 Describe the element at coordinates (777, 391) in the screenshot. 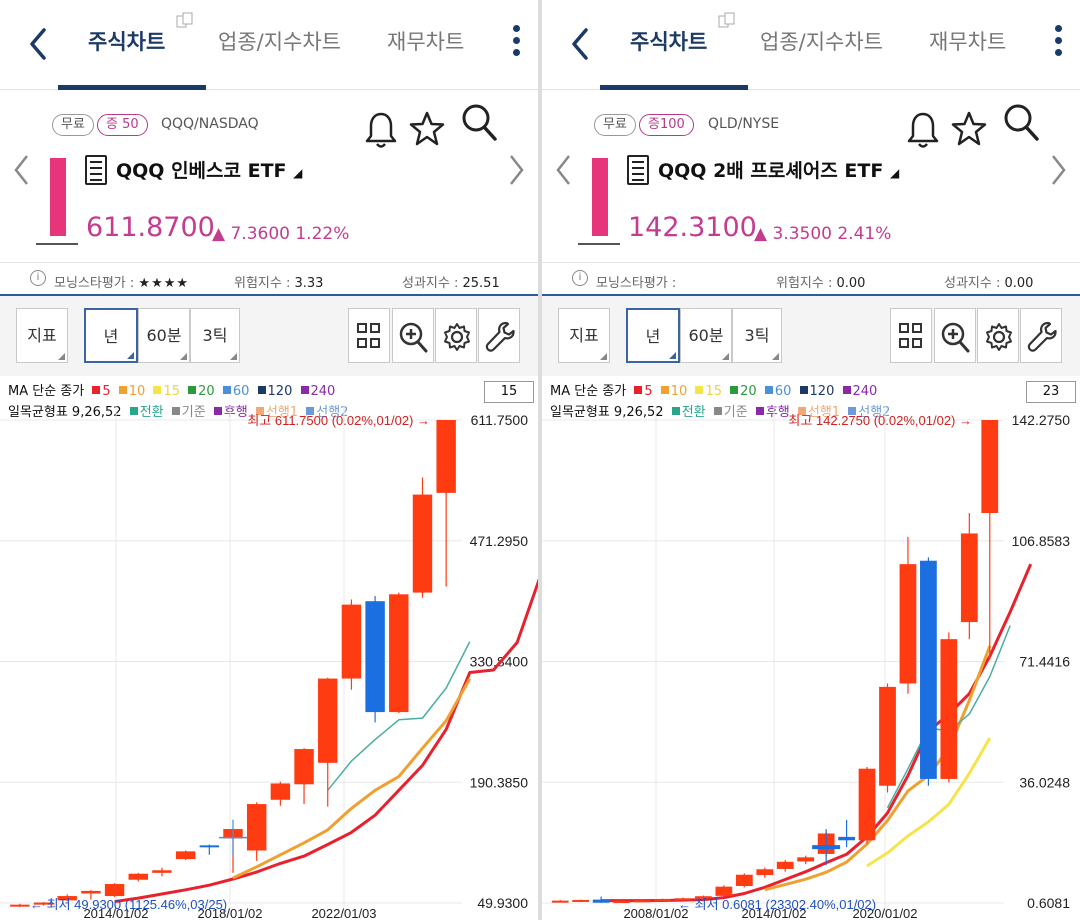

I see `ma-legend-item: 60` at that location.